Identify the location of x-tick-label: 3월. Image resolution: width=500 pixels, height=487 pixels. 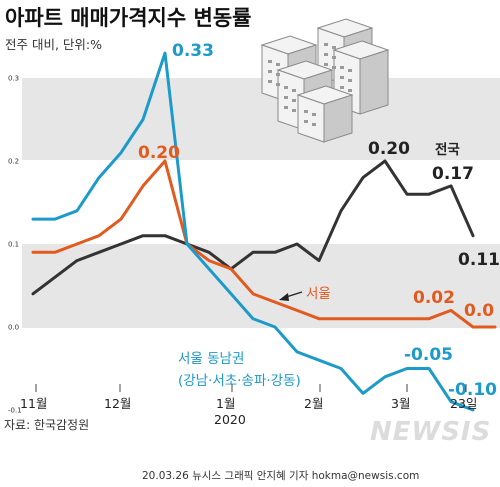
(400, 403).